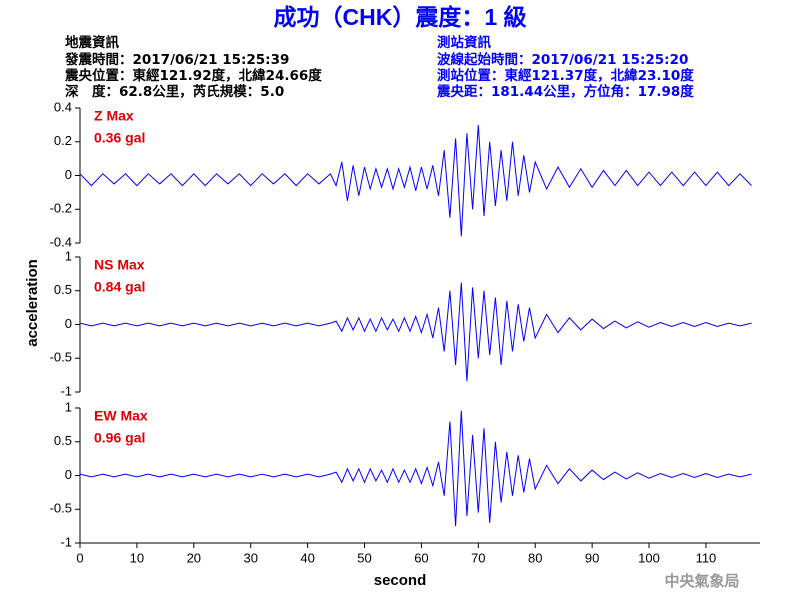 This screenshot has height=600, width=800. I want to click on panel-label: NS Max, so click(119, 265).